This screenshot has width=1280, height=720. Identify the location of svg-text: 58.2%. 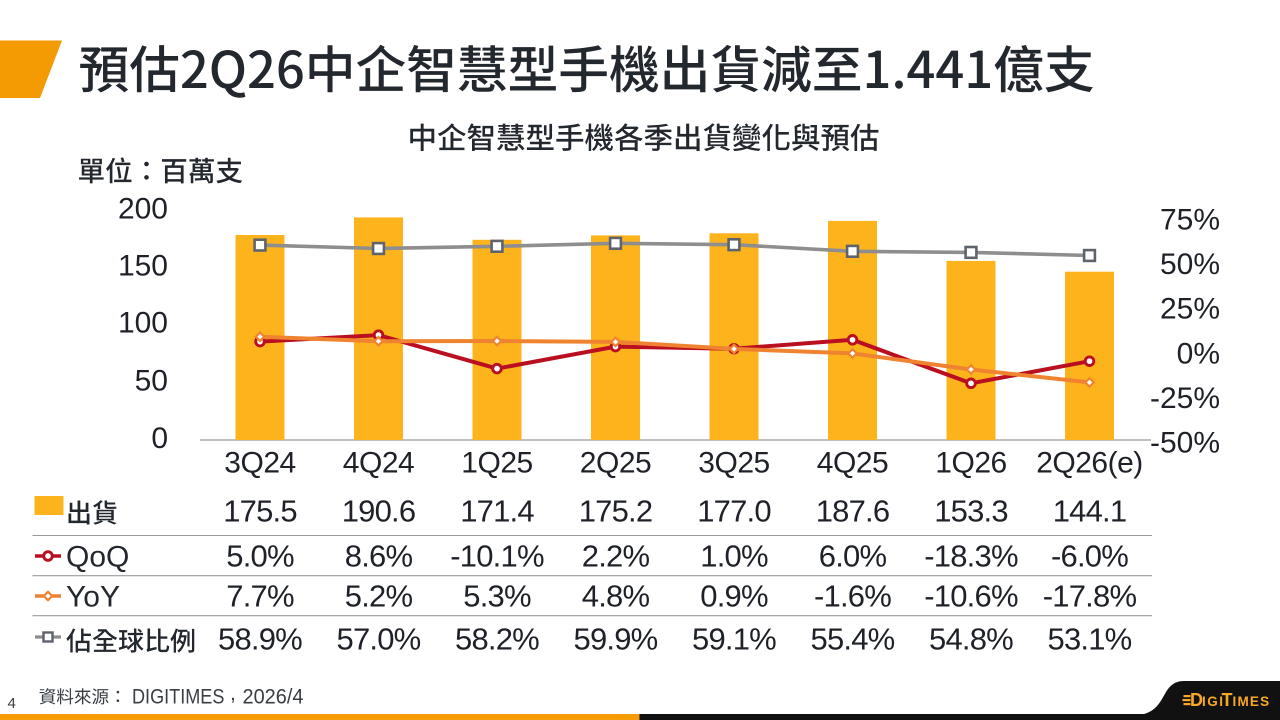
(497, 639).